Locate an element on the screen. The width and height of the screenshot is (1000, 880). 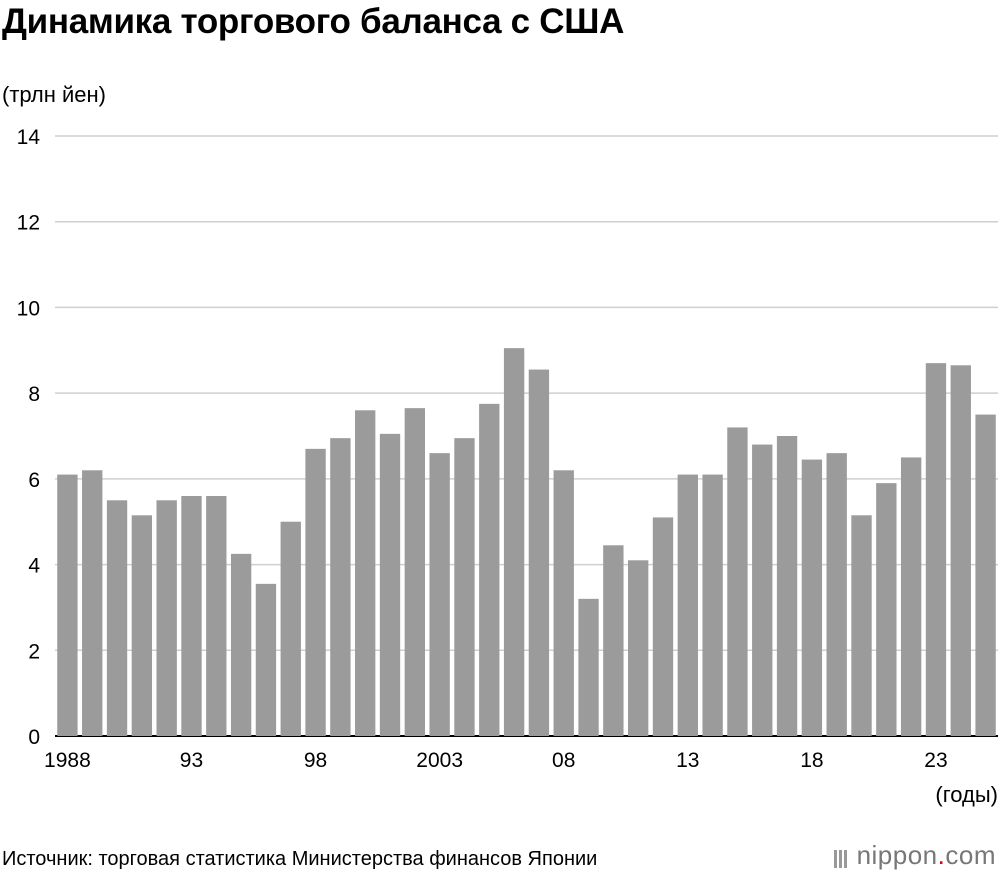
y-tick-label: 0 is located at coordinates (34, 737).